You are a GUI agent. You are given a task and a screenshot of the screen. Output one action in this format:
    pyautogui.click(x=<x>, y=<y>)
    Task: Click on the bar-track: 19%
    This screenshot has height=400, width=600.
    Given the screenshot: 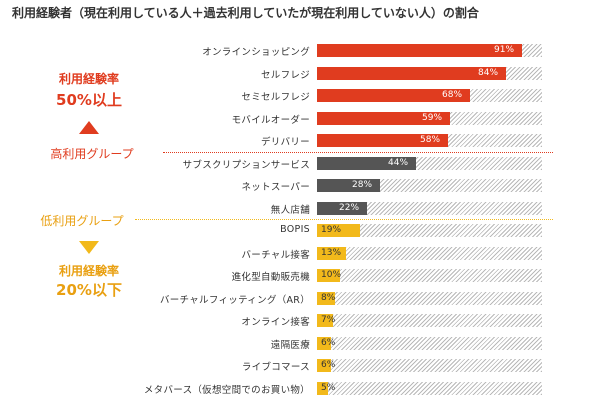 What is the action you would take?
    pyautogui.click(x=429, y=230)
    